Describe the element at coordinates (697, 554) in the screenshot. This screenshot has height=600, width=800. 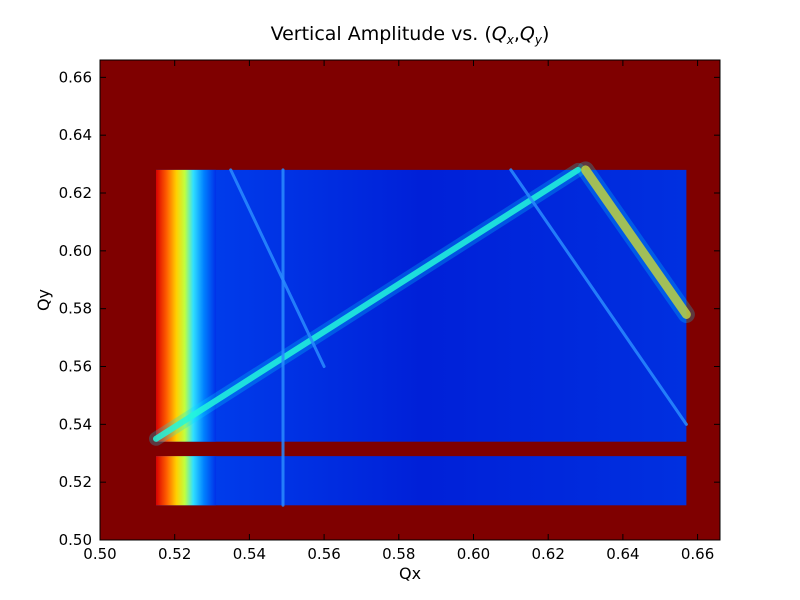
I see `x-tick-label: 0.66` at that location.